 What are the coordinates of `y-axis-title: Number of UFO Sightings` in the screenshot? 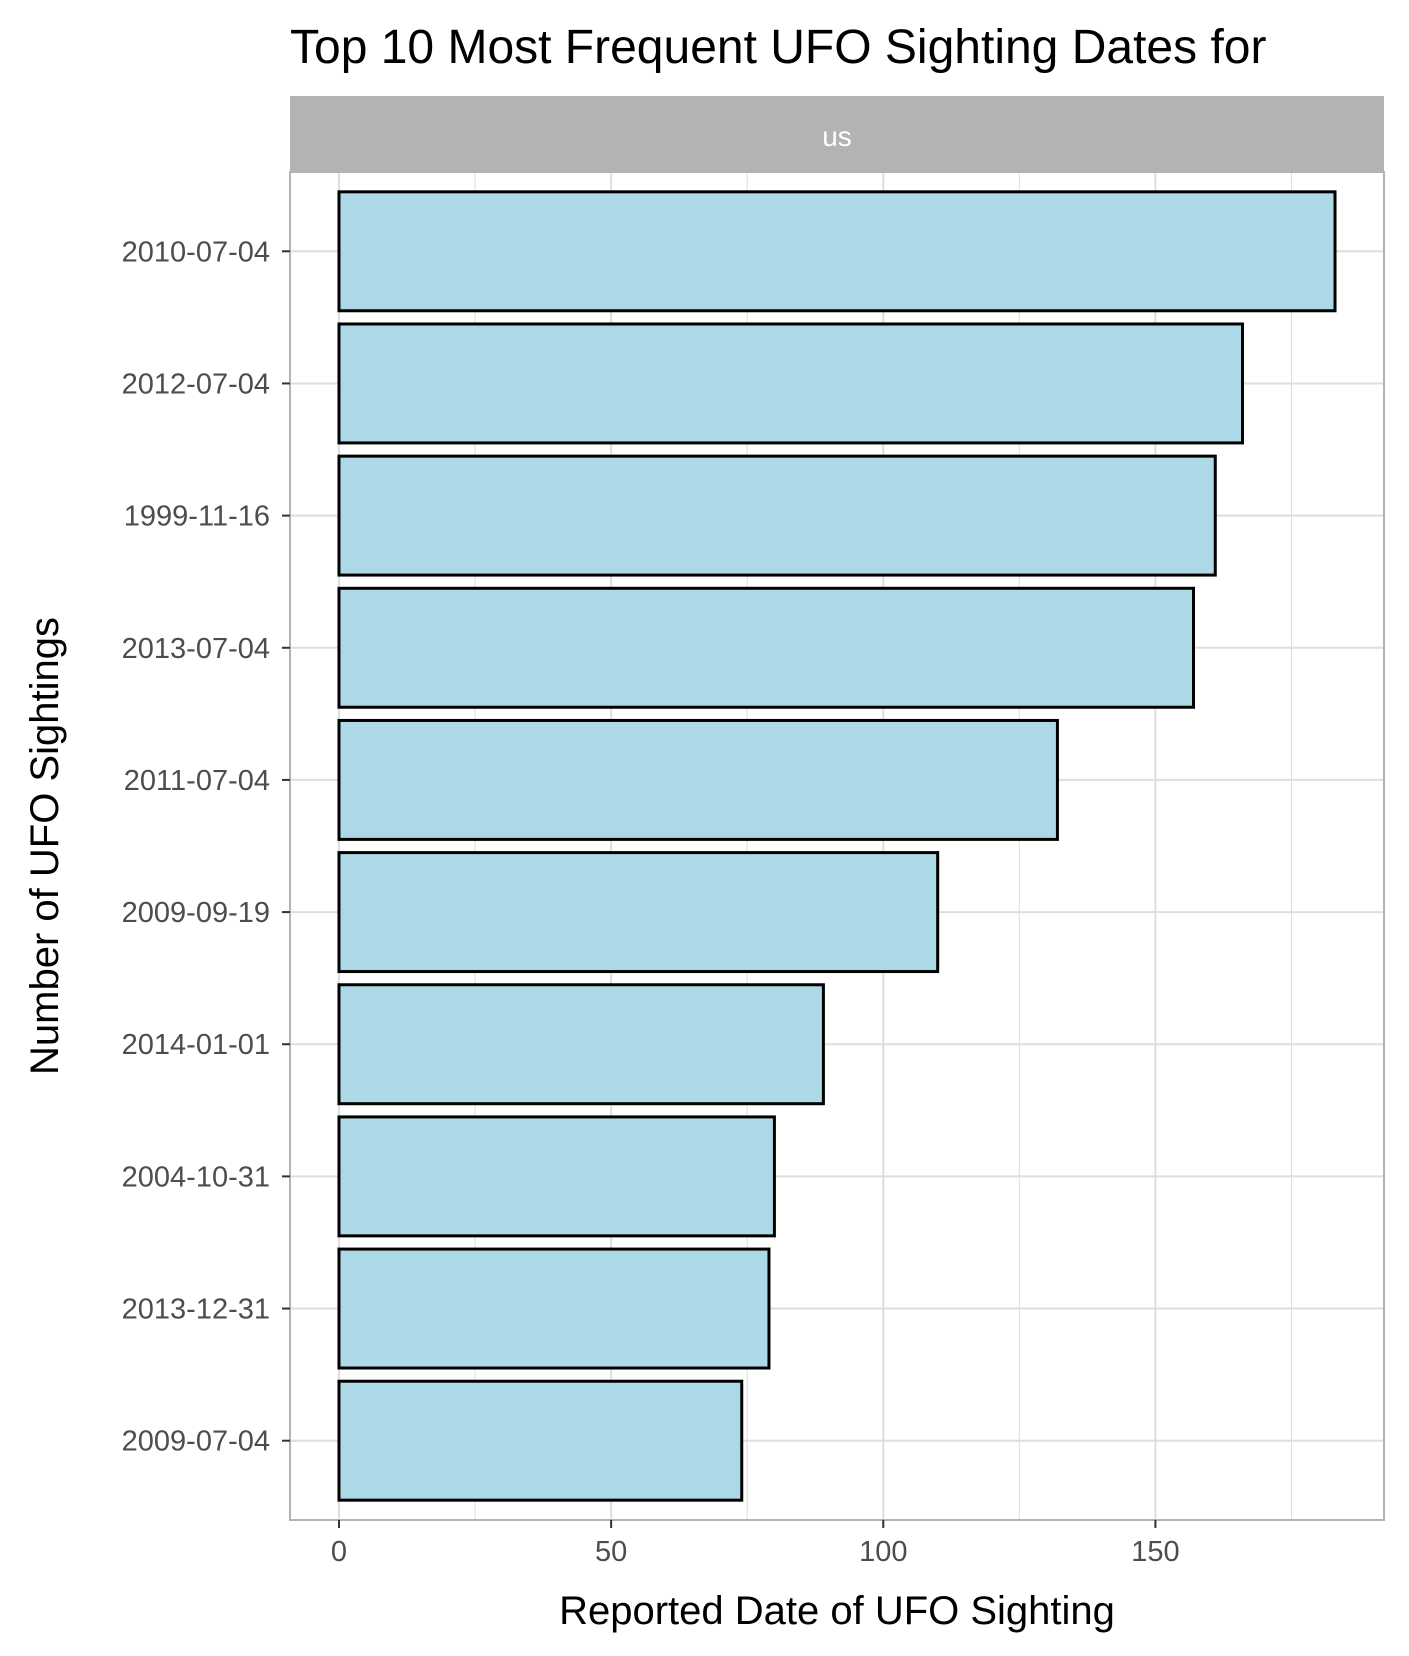 It's located at (45, 846).